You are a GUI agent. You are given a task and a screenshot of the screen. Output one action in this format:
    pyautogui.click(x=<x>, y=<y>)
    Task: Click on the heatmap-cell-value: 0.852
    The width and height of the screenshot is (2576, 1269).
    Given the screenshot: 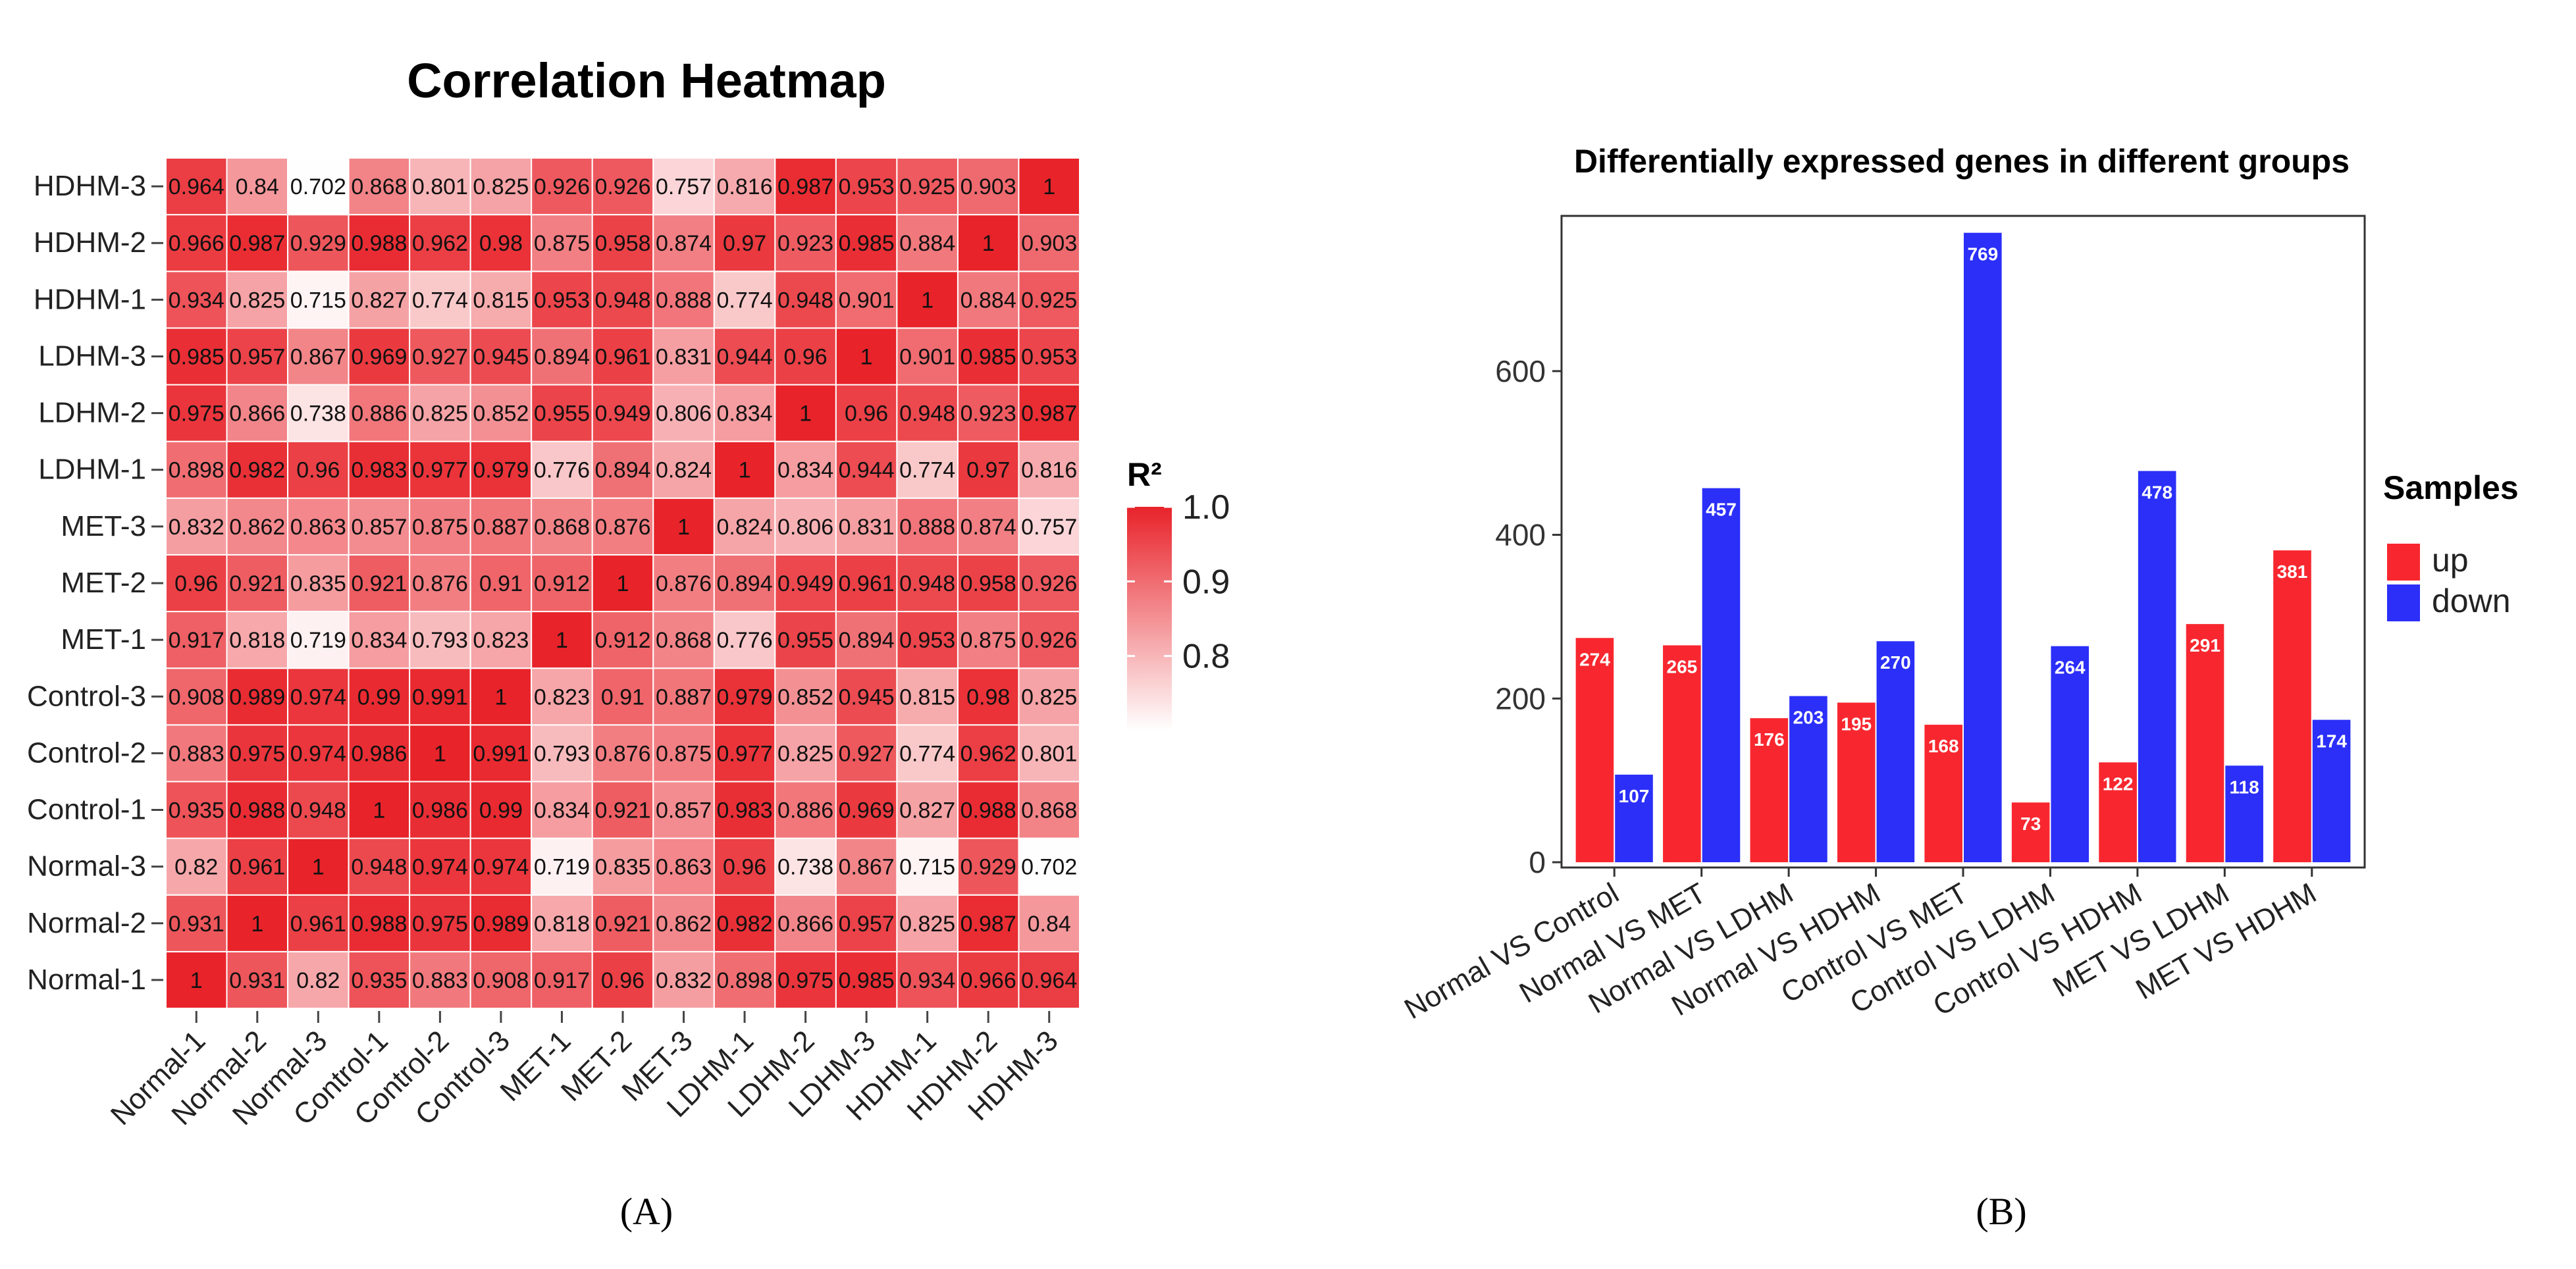 What is the action you would take?
    pyautogui.click(x=805, y=697)
    